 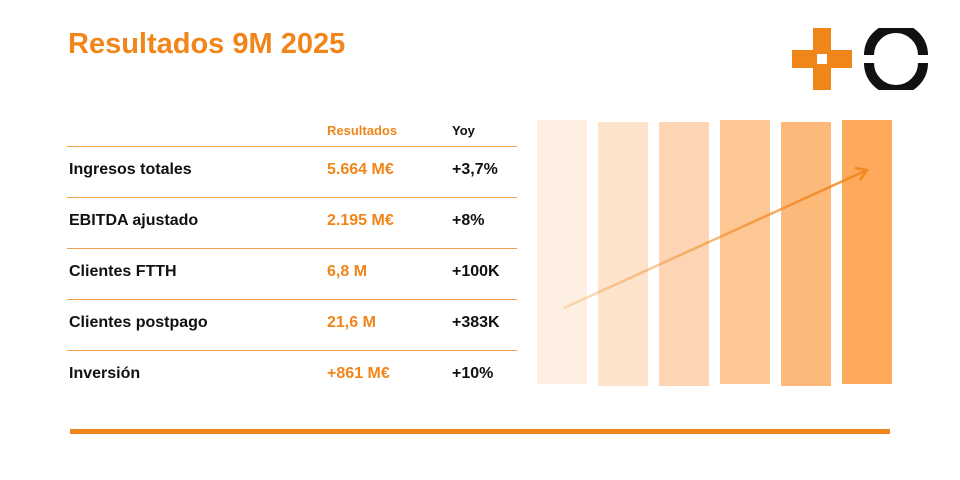 What do you see at coordinates (860, 59) in the screenshot?
I see `brand-logo` at bounding box center [860, 59].